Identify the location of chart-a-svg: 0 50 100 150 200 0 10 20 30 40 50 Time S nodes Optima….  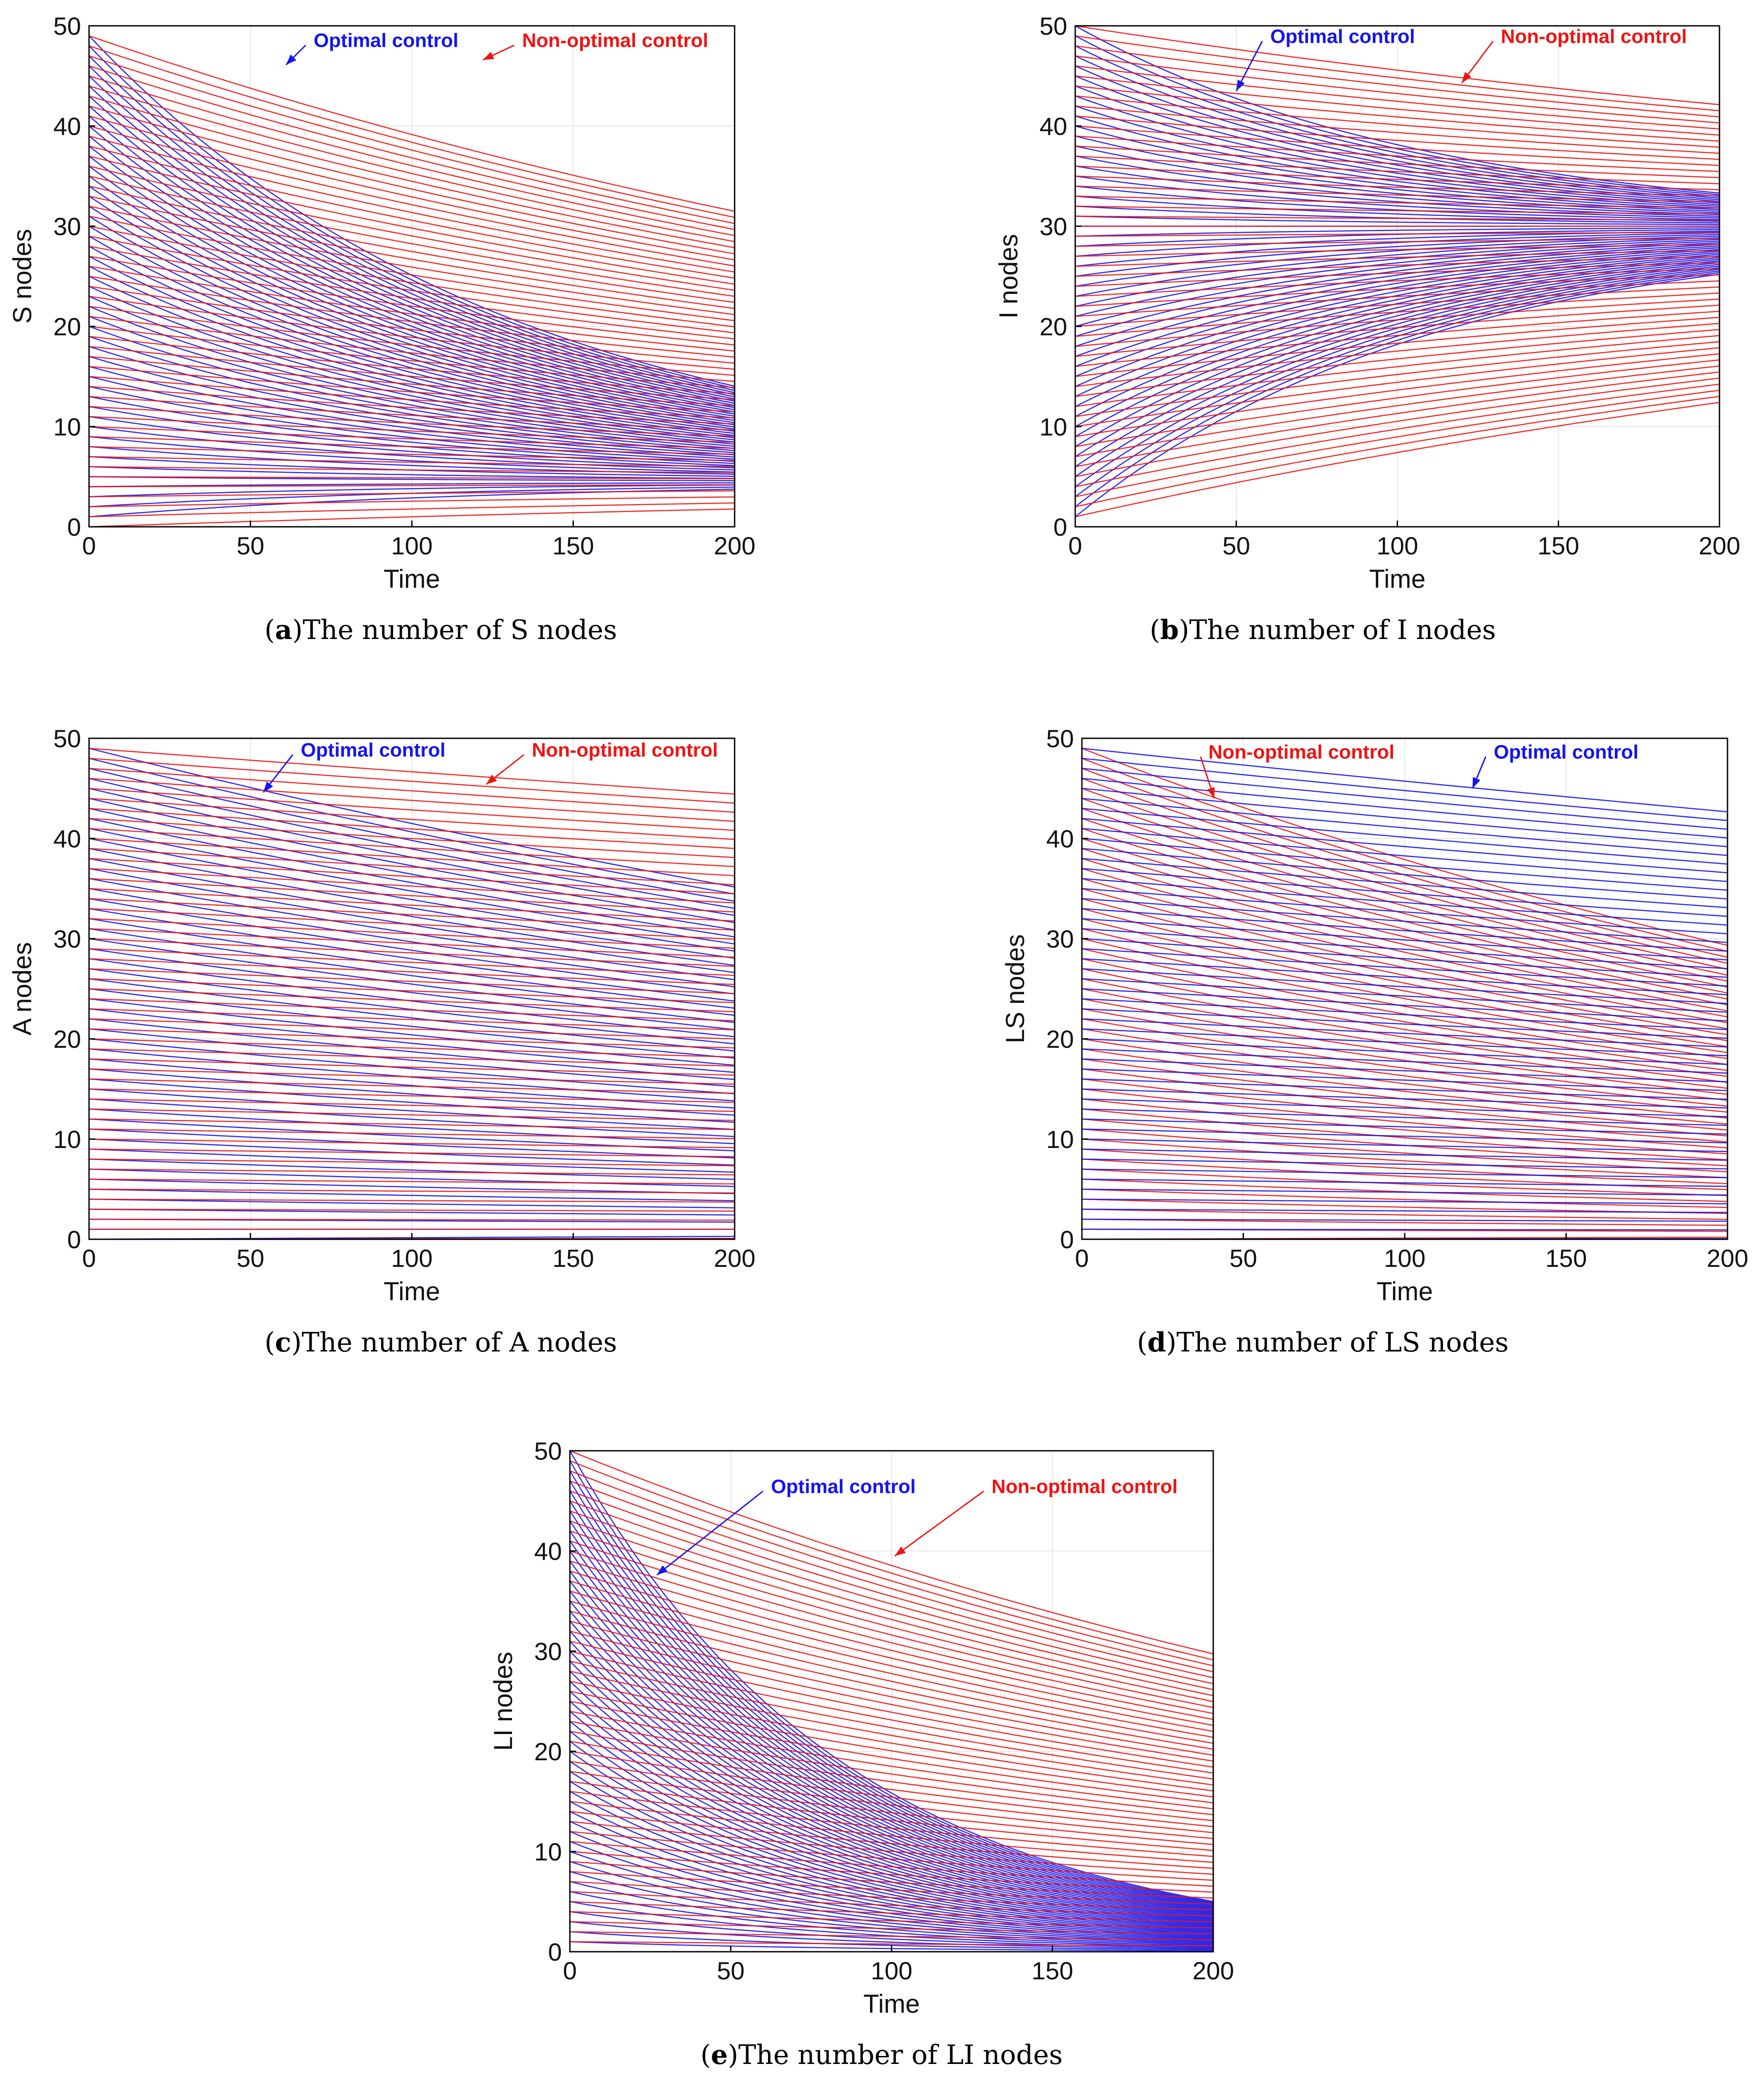
(382, 303).